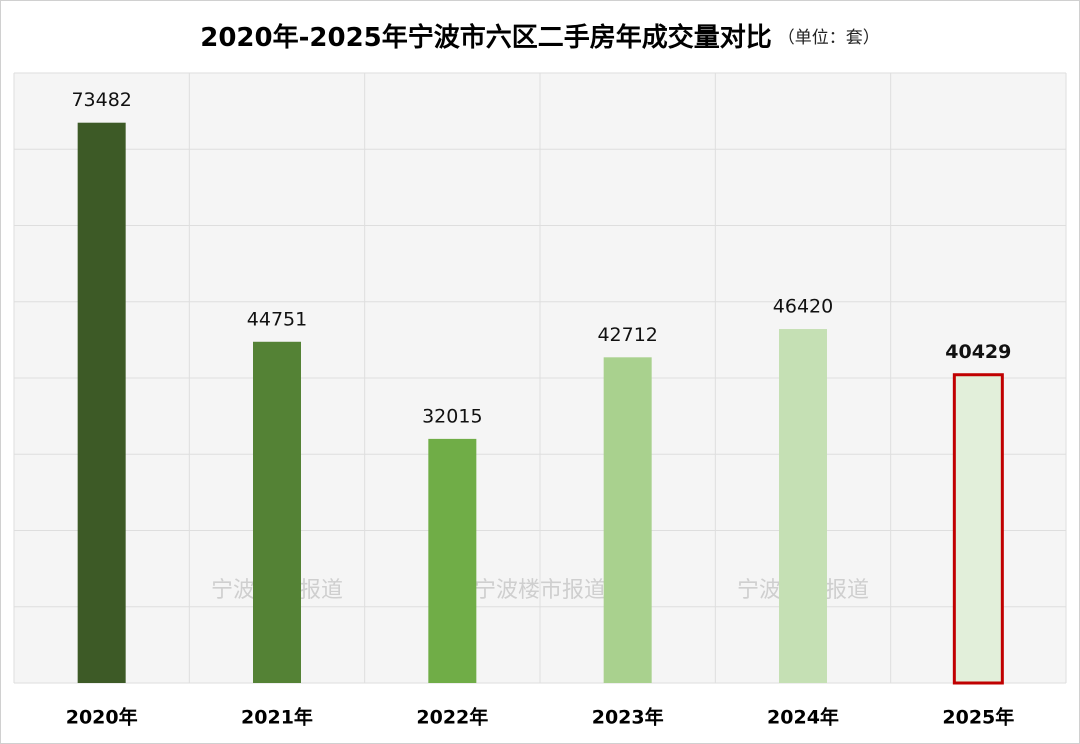 The image size is (1080, 744). Describe the element at coordinates (628, 717) in the screenshot. I see `x-tick-label: 2023年` at that location.